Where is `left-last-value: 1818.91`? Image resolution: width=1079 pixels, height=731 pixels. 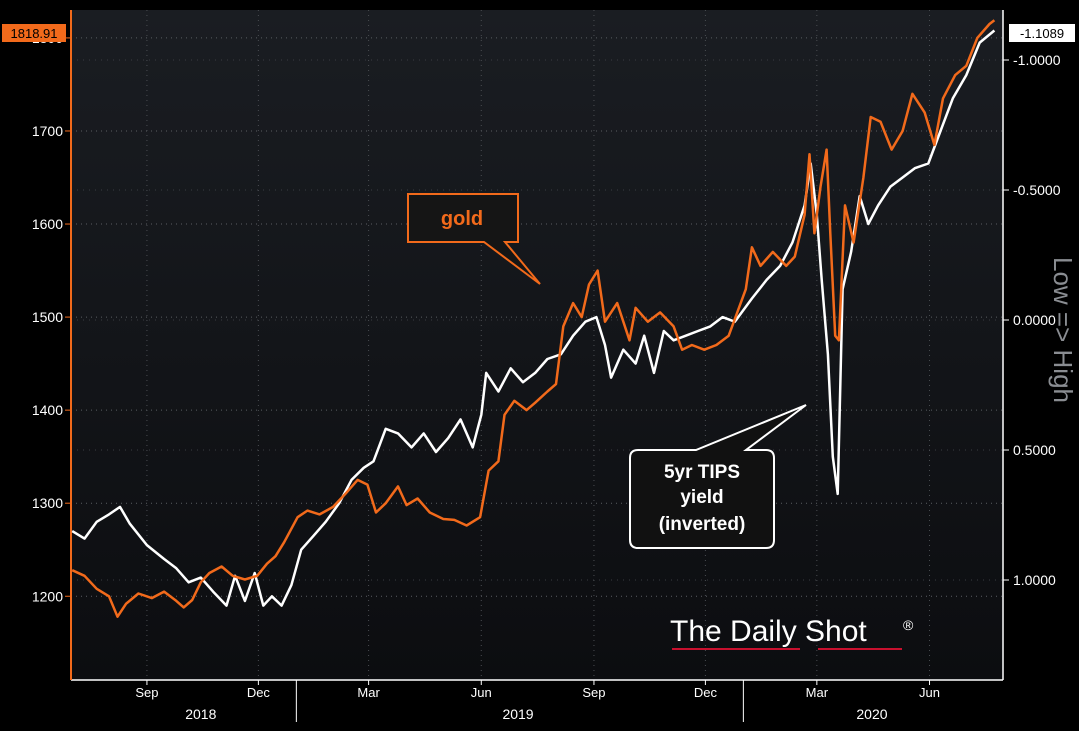 left-last-value: 1818.91 is located at coordinates (34, 33).